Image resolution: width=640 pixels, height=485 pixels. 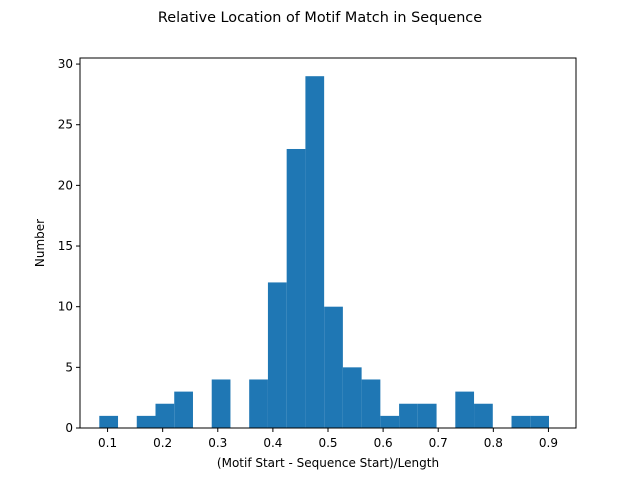 What do you see at coordinates (40, 243) in the screenshot?
I see `y-axis-label: Number` at bounding box center [40, 243].